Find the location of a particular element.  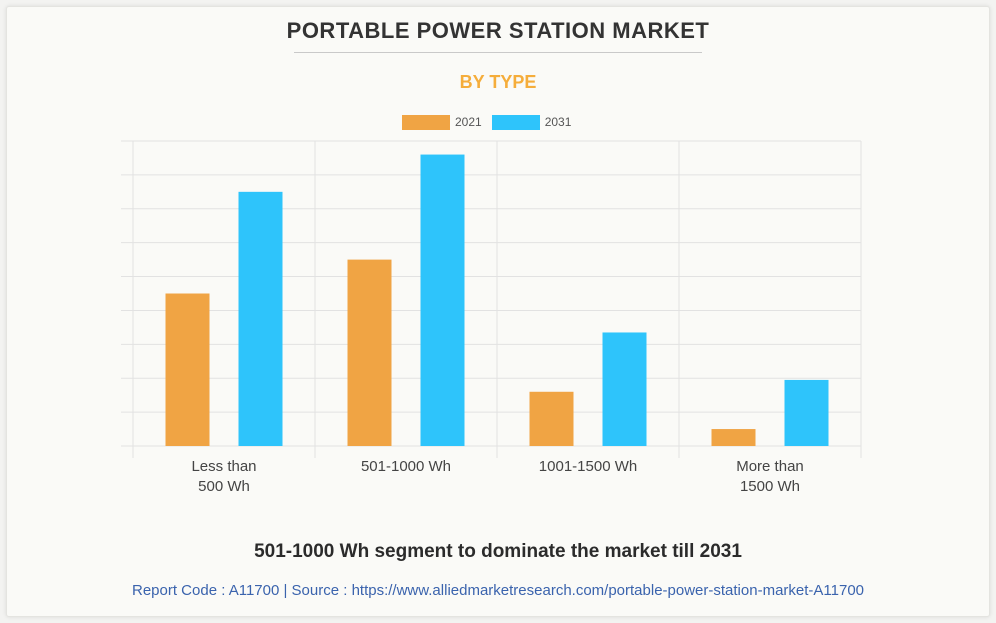

x-tick-label: 501-1000 Wh is located at coordinates (406, 466).